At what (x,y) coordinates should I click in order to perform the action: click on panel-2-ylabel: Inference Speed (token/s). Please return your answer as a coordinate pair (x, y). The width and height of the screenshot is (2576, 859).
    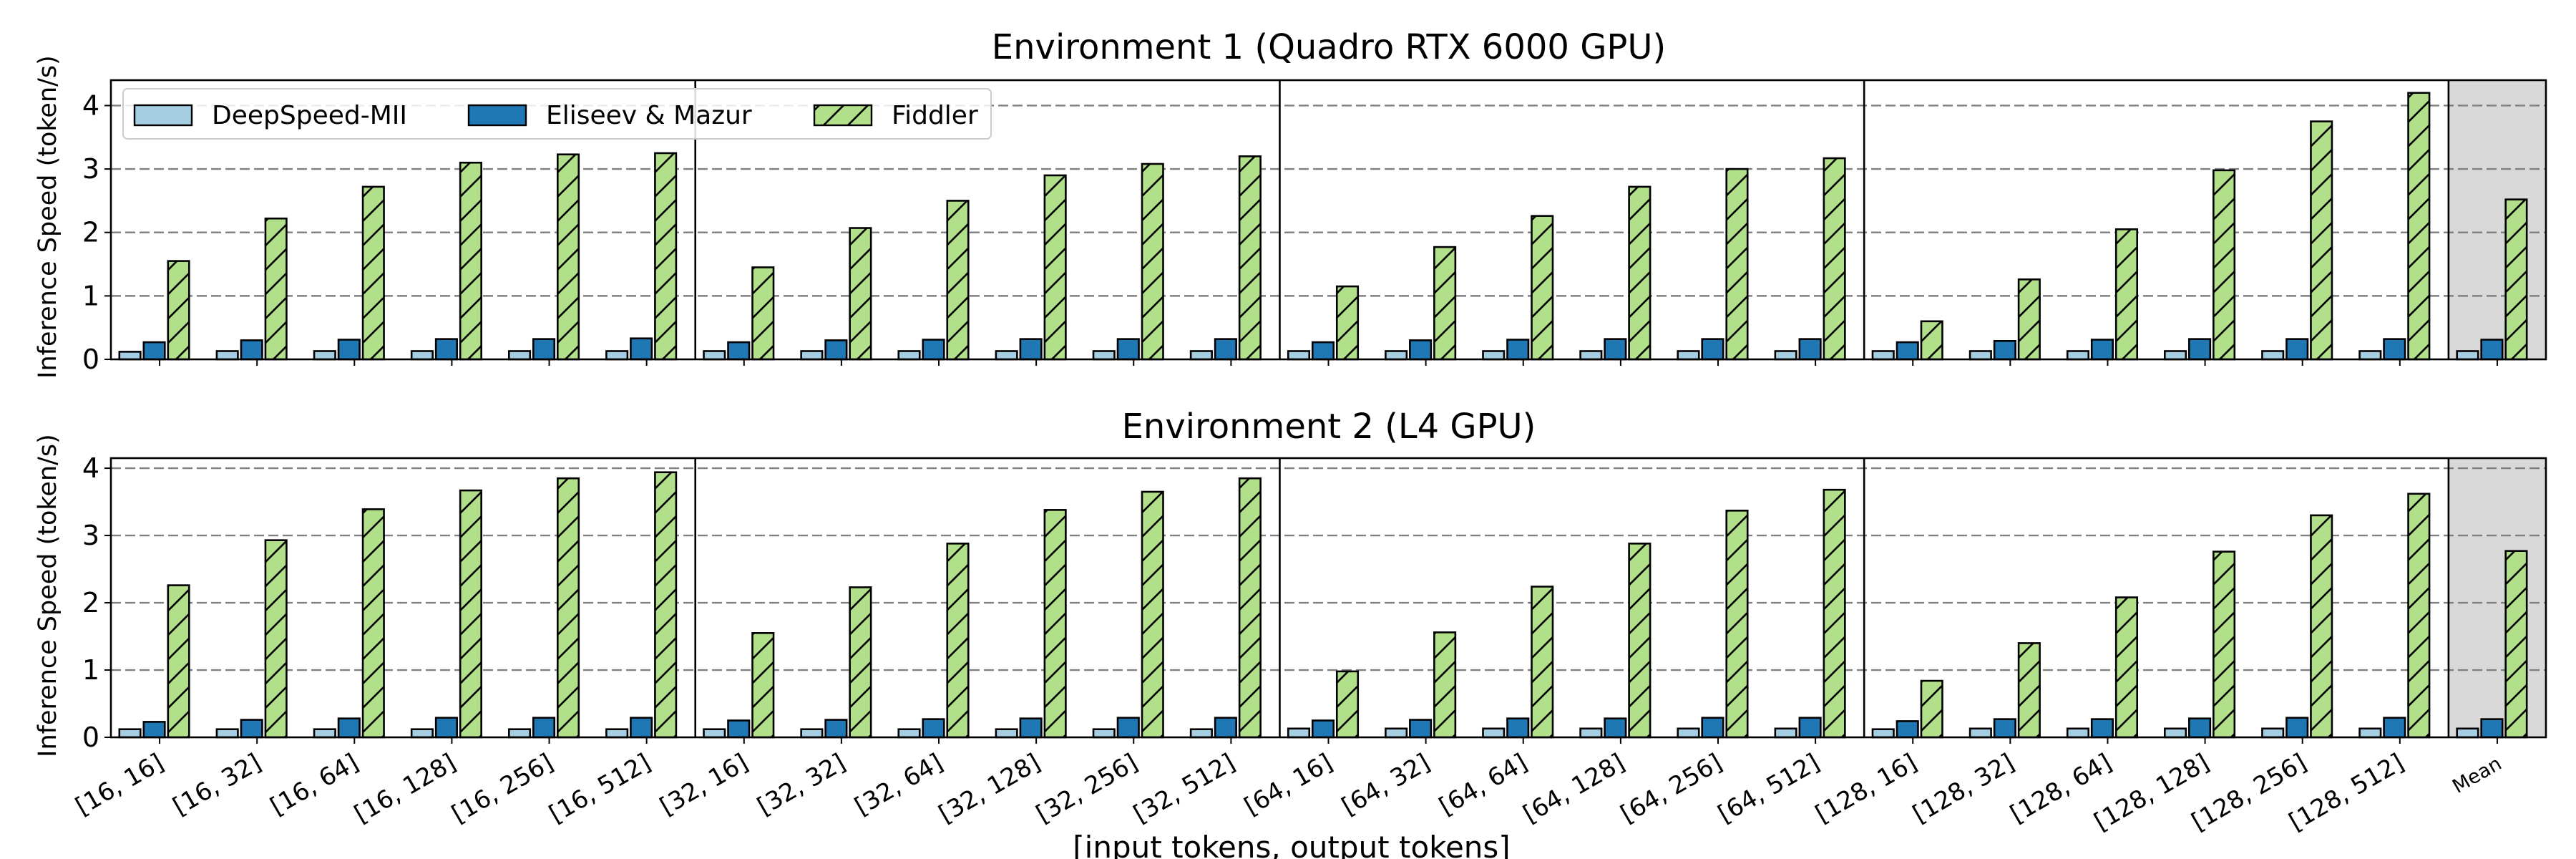
    Looking at the image, I should click on (48, 595).